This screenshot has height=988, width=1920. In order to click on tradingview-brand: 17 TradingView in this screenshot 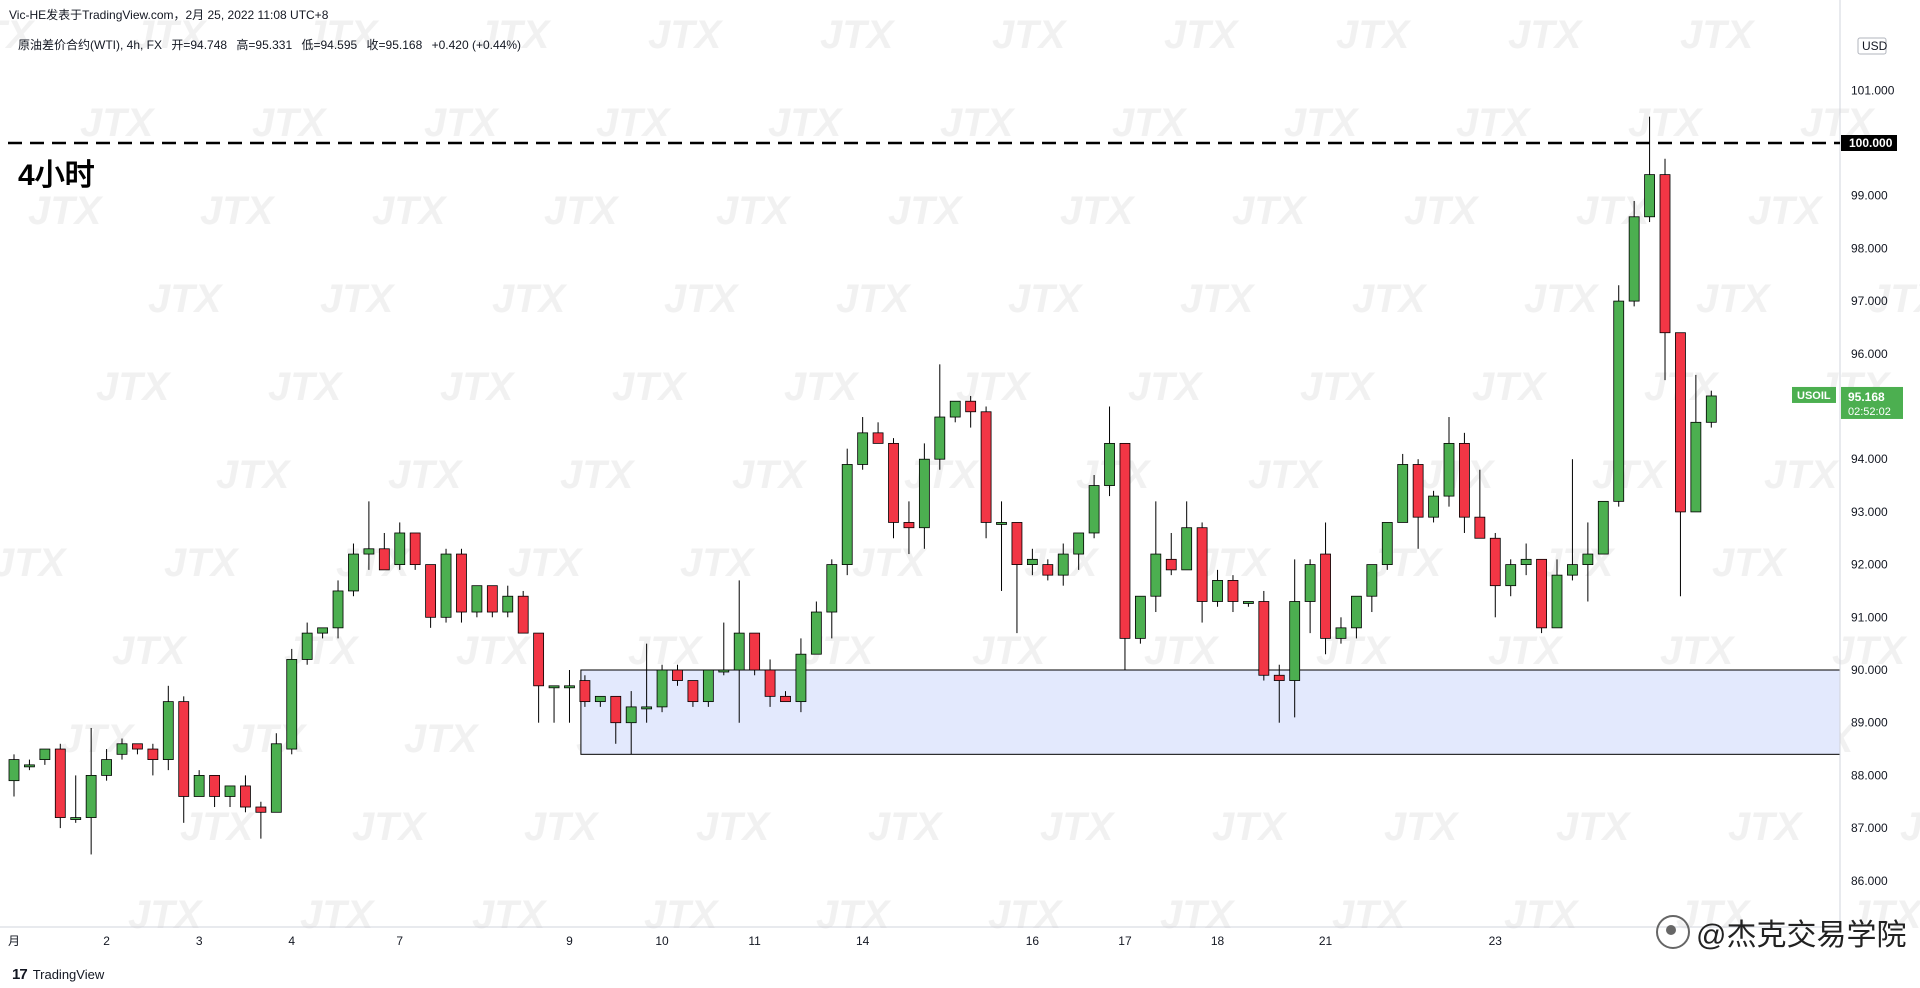, I will do `click(58, 974)`.